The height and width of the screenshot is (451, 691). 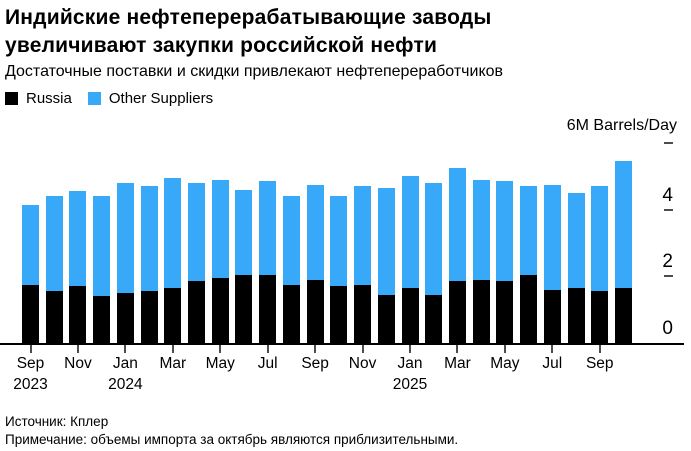 What do you see at coordinates (94, 98) in the screenshot?
I see `legend-swatch-other-suppliers` at bounding box center [94, 98].